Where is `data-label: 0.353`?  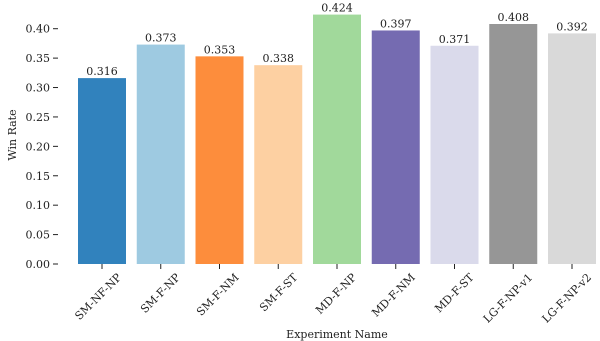 data-label: 0.353 is located at coordinates (220, 49).